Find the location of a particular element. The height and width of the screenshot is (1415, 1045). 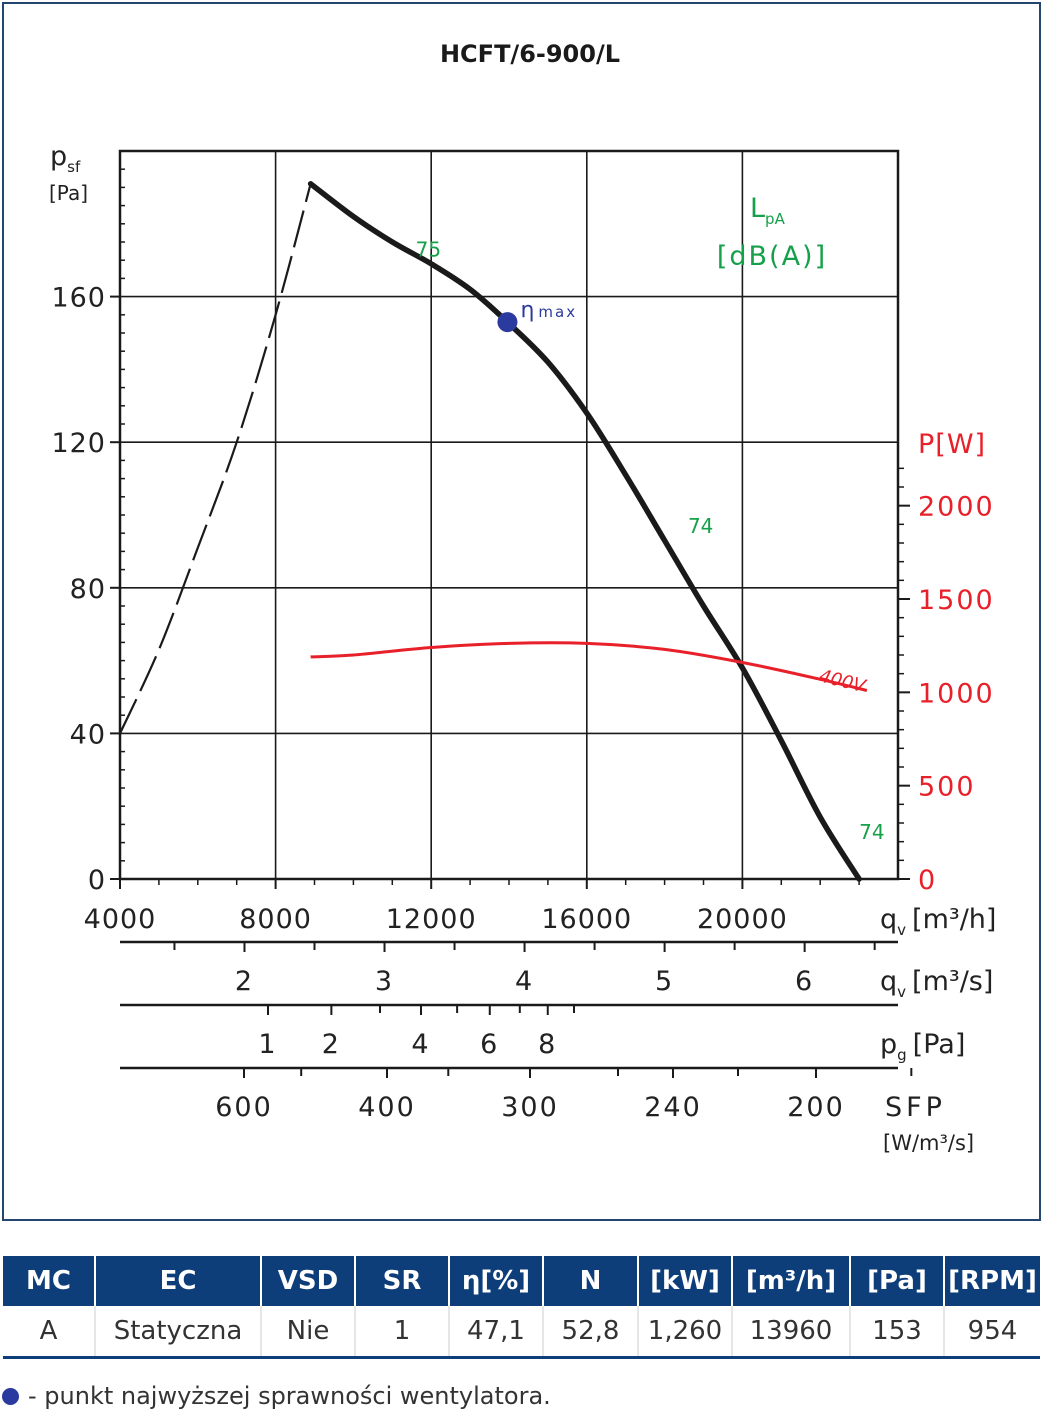

cell-sr: 1 is located at coordinates (401, 1332).